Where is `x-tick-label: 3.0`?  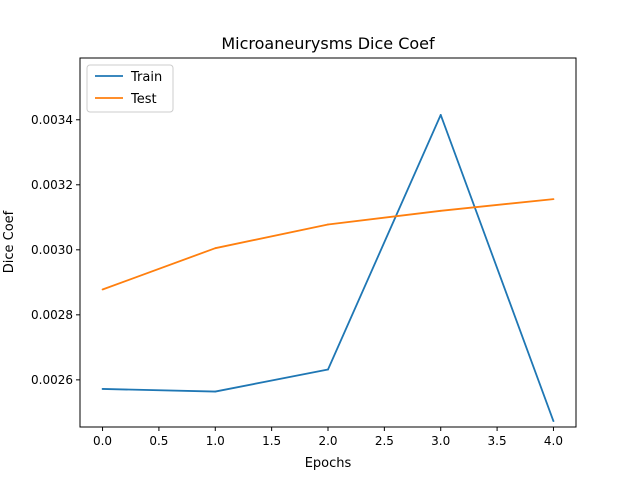 x-tick-label: 3.0 is located at coordinates (440, 441).